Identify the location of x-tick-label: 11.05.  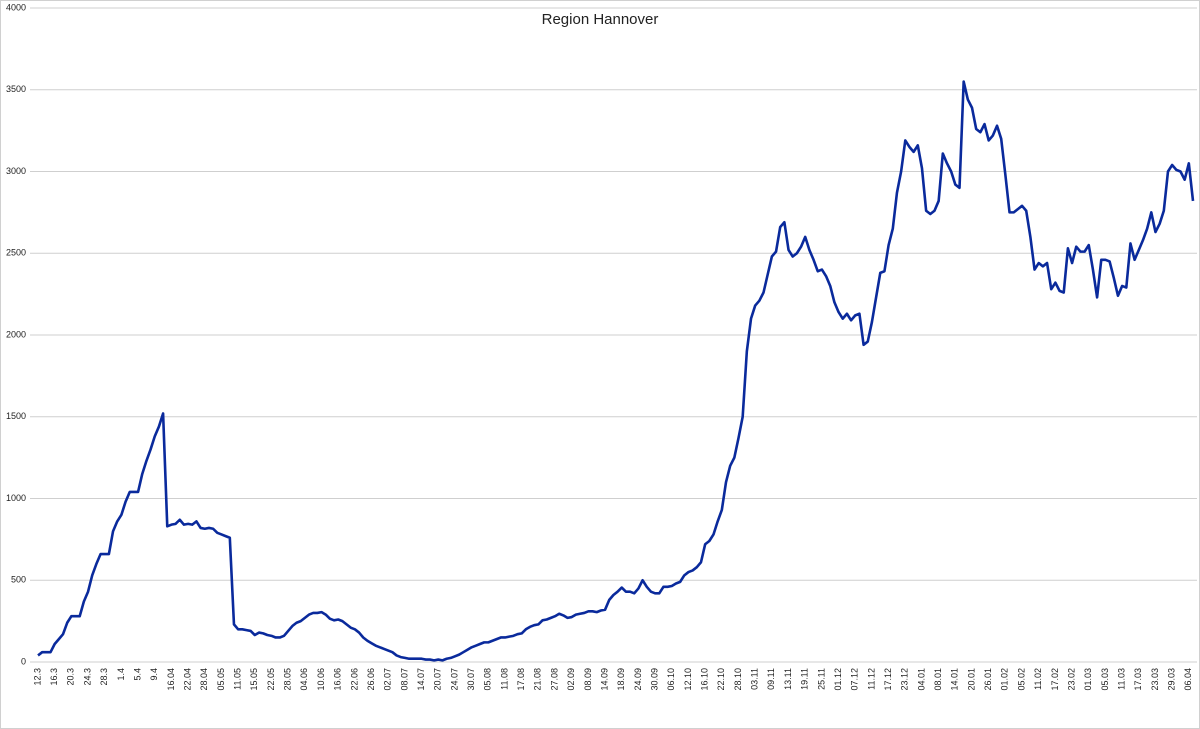
(238, 679).